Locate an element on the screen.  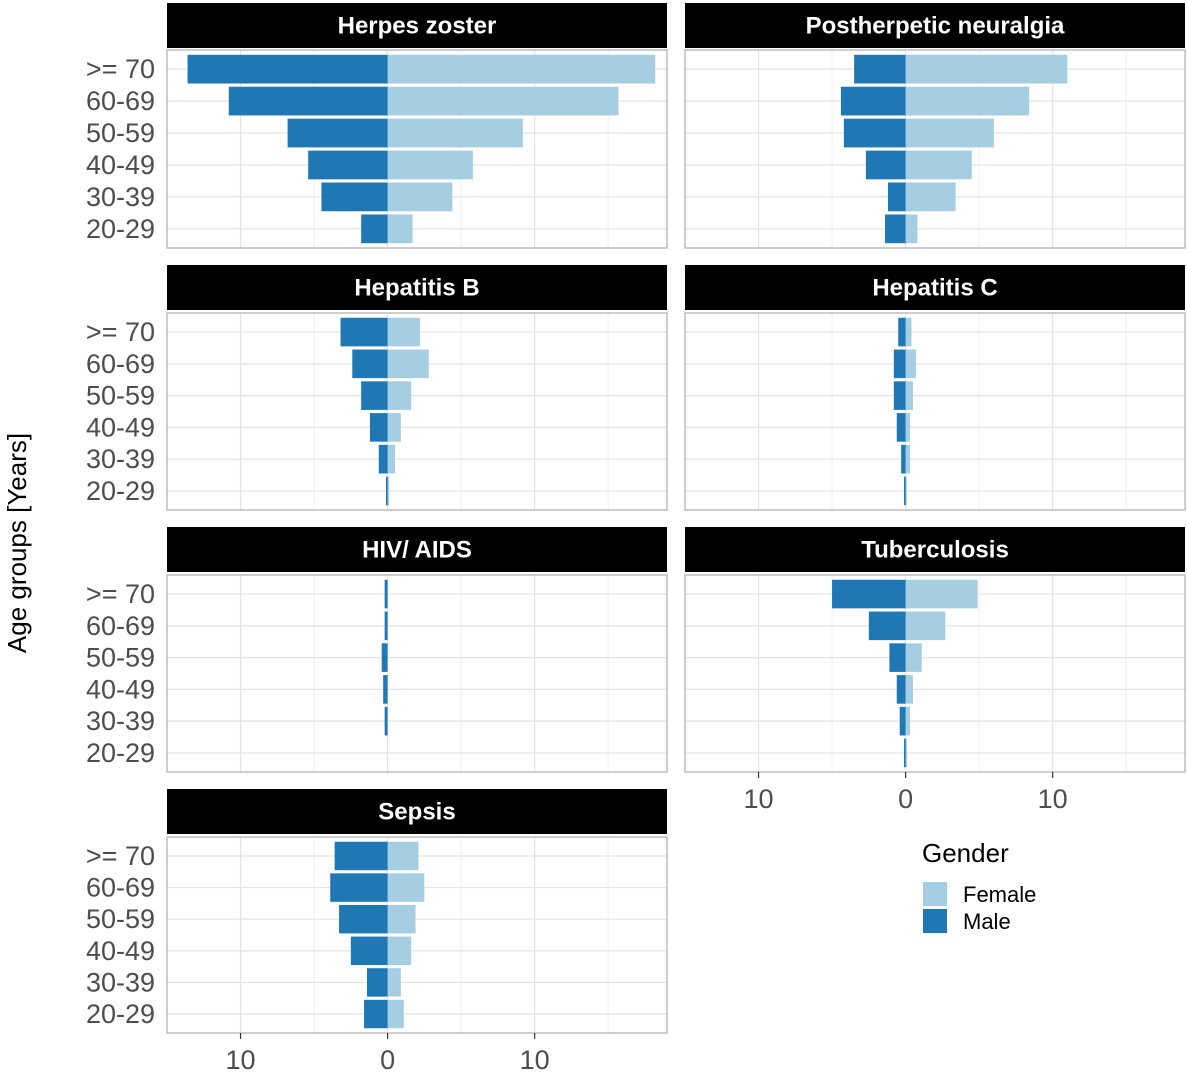
legend: Gender Female Male is located at coordinates (979, 886).